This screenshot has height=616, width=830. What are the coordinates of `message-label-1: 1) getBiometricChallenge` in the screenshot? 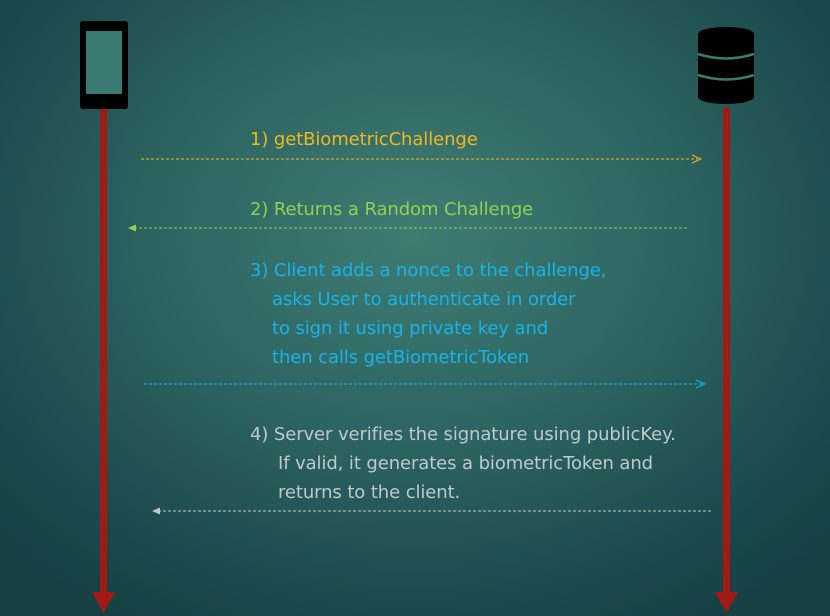 It's located at (364, 139).